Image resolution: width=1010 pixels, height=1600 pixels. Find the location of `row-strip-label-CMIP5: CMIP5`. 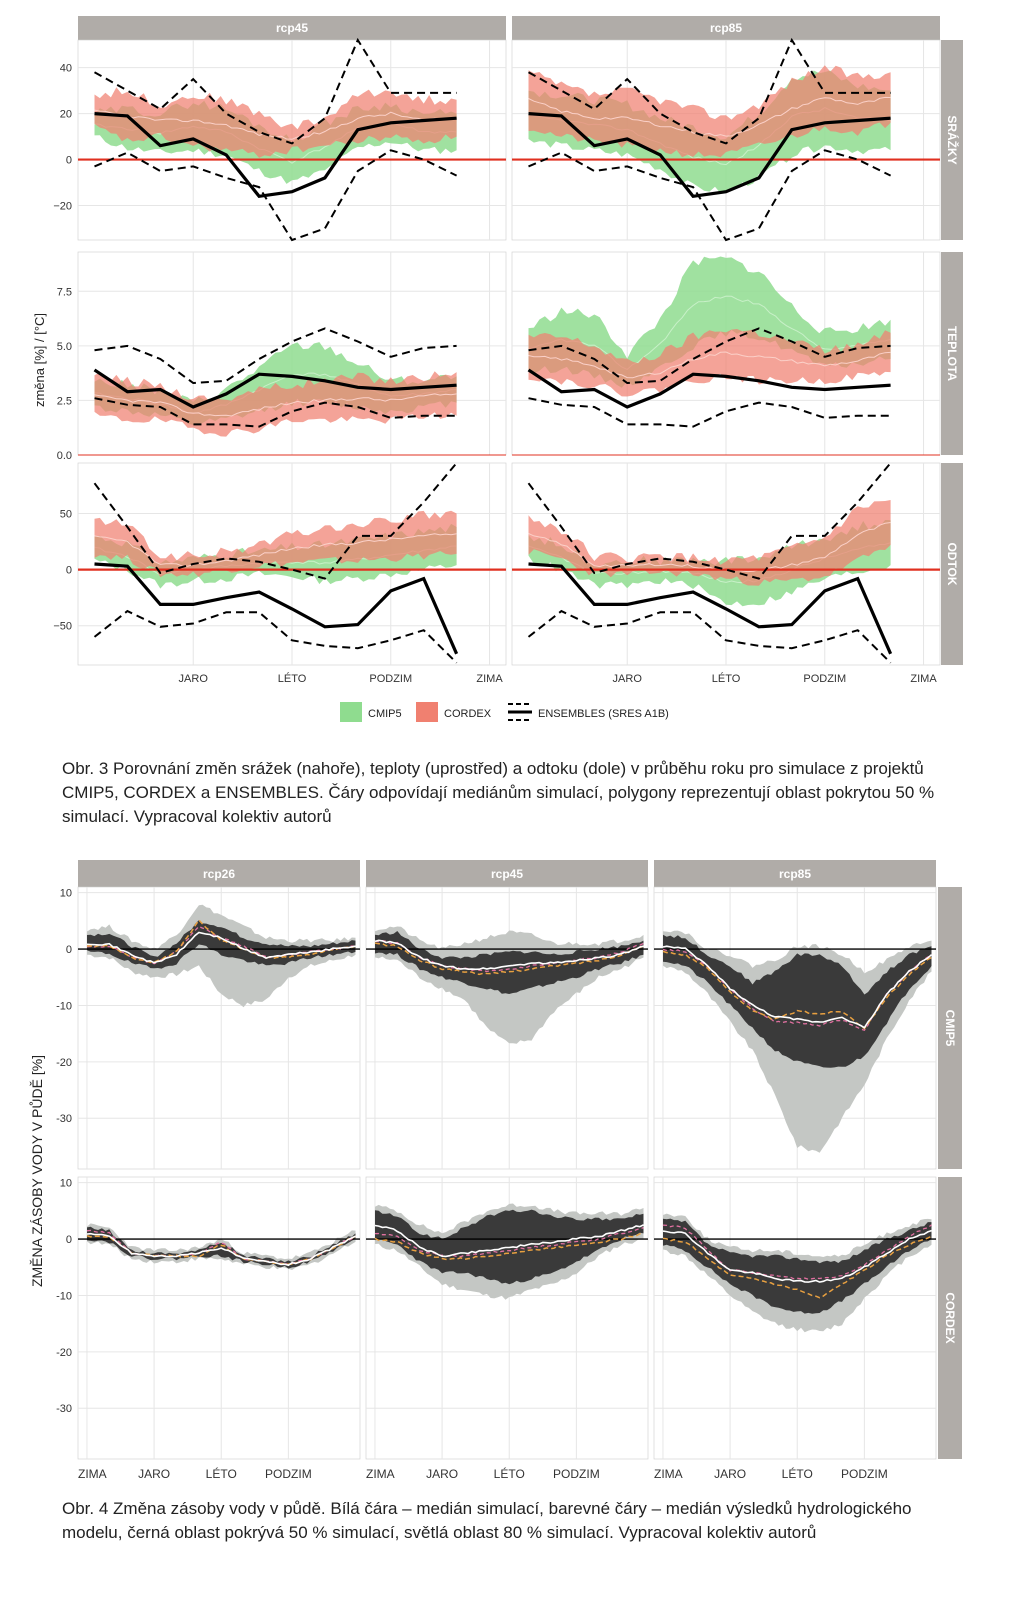

row-strip-label-CMIP5: CMIP5 is located at coordinates (950, 1028).